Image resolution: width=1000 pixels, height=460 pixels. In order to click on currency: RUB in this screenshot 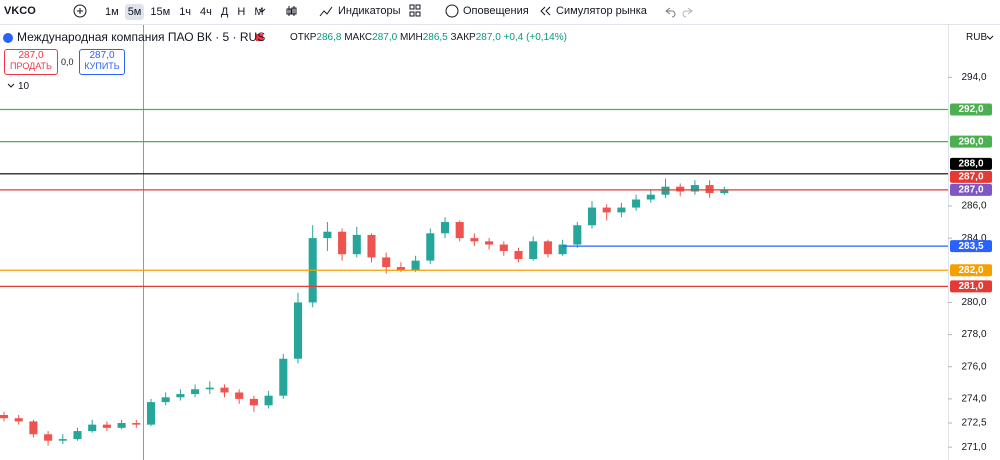, I will do `click(977, 37)`.